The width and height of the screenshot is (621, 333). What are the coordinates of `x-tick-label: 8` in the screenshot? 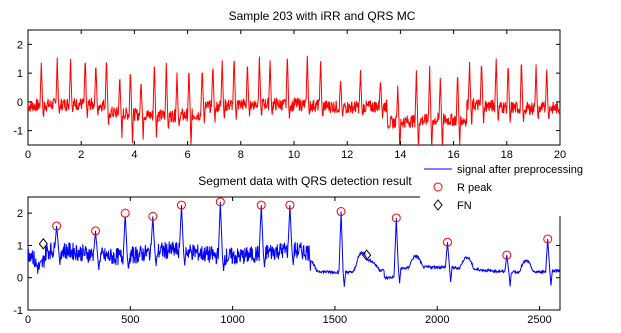 It's located at (241, 155).